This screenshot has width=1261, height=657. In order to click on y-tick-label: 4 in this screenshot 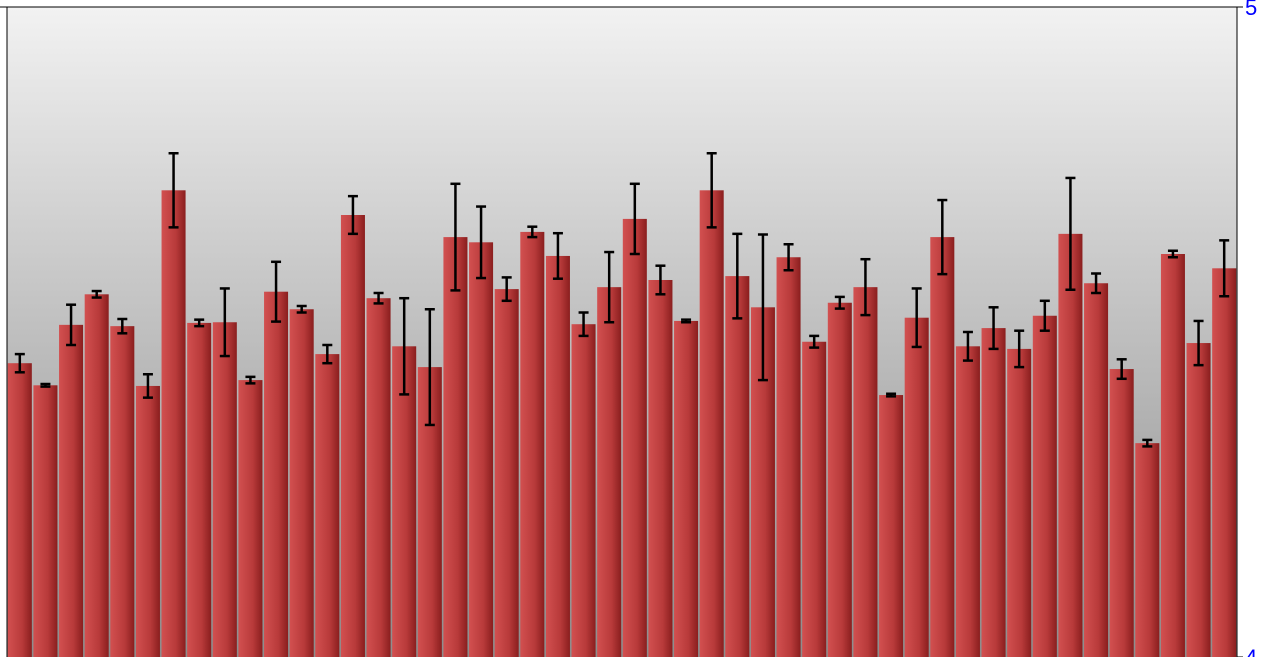, I will do `click(1251, 651)`.